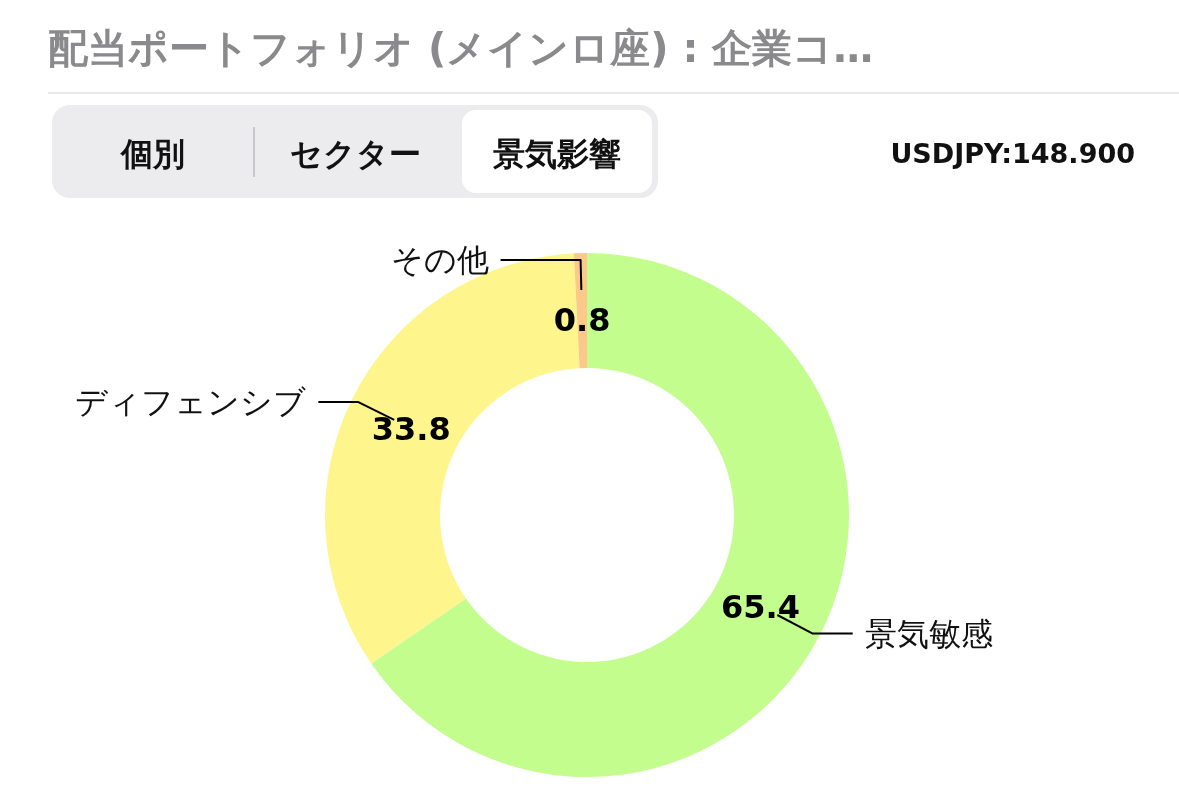 The height and width of the screenshot is (809, 1179). What do you see at coordinates (556, 154) in the screenshot?
I see `text: 景気影響` at bounding box center [556, 154].